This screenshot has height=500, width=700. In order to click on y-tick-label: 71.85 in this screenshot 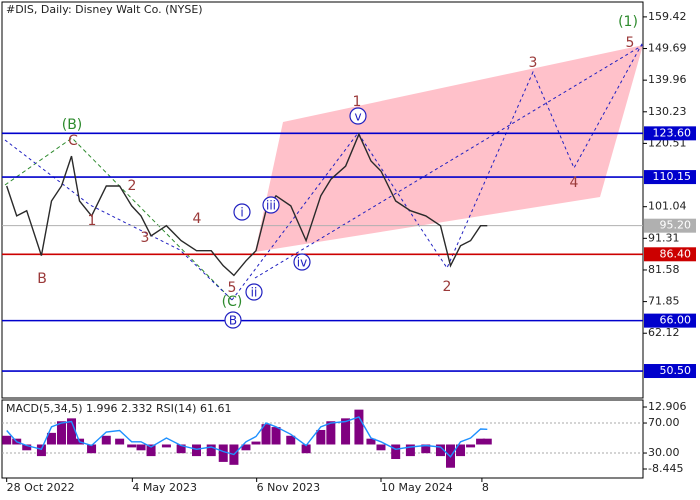, I will do `click(664, 301)`.